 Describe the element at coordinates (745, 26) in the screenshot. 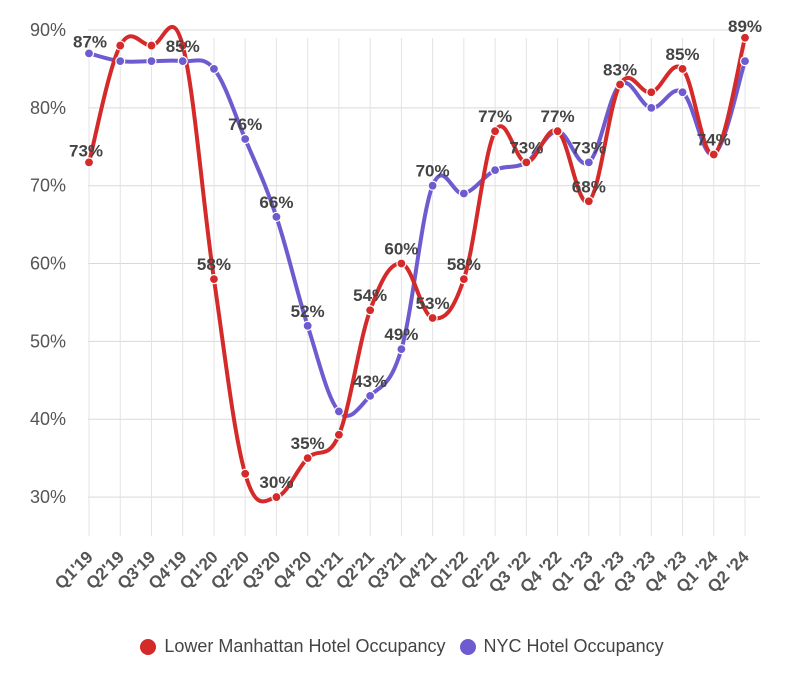

I see `data-label-lower-manhattan-21: 89%` at that location.